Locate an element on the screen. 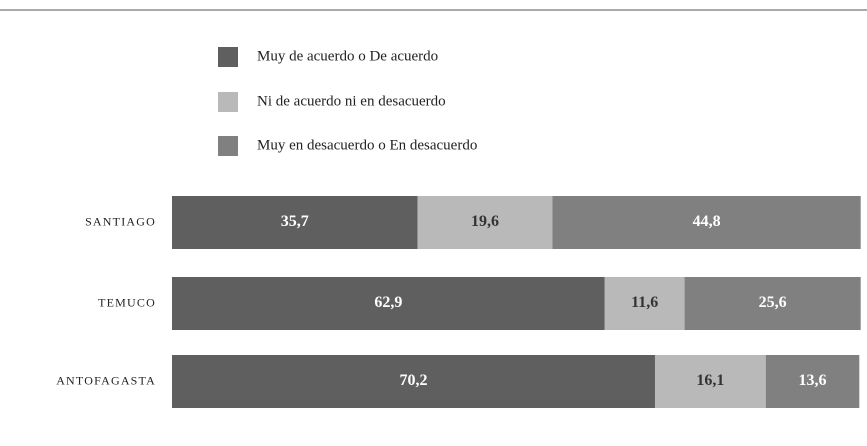  value-label: 44,8 is located at coordinates (707, 221).